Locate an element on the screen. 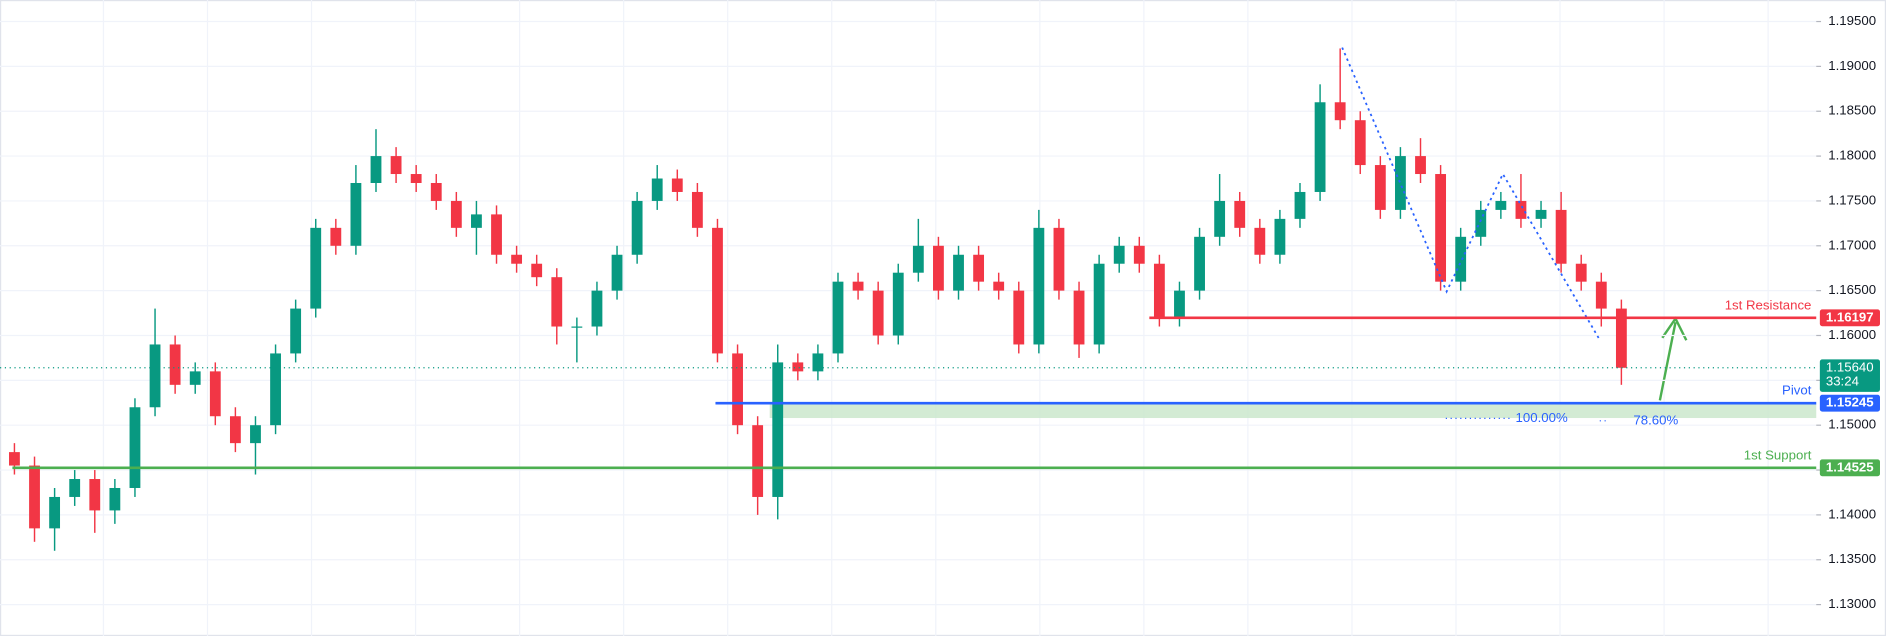 This screenshot has height=636, width=1886. current-price-label: 1.15640 is located at coordinates (1850, 366).